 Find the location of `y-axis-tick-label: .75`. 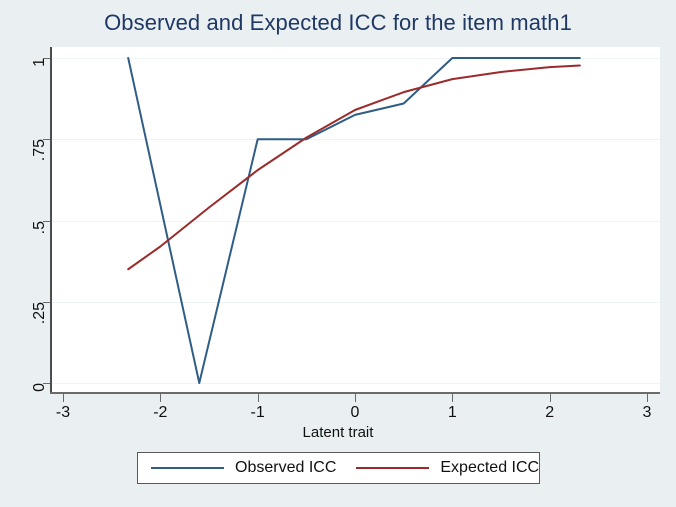

y-axis-tick-label: .75 is located at coordinates (39, 150).